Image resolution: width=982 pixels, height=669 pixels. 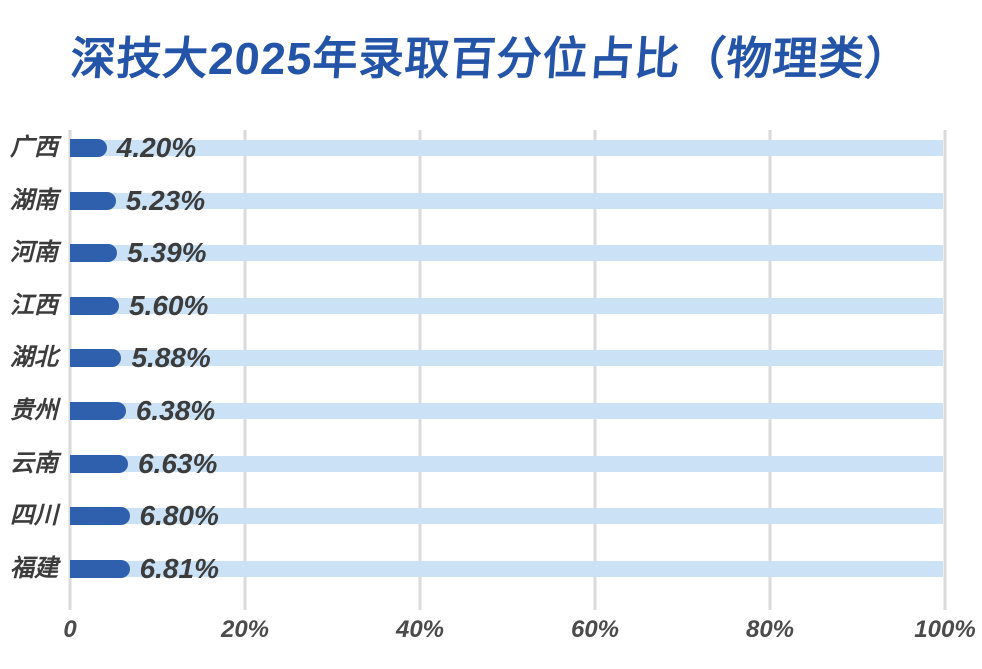 I want to click on y-axis-label: 湖北, so click(x=34, y=358).